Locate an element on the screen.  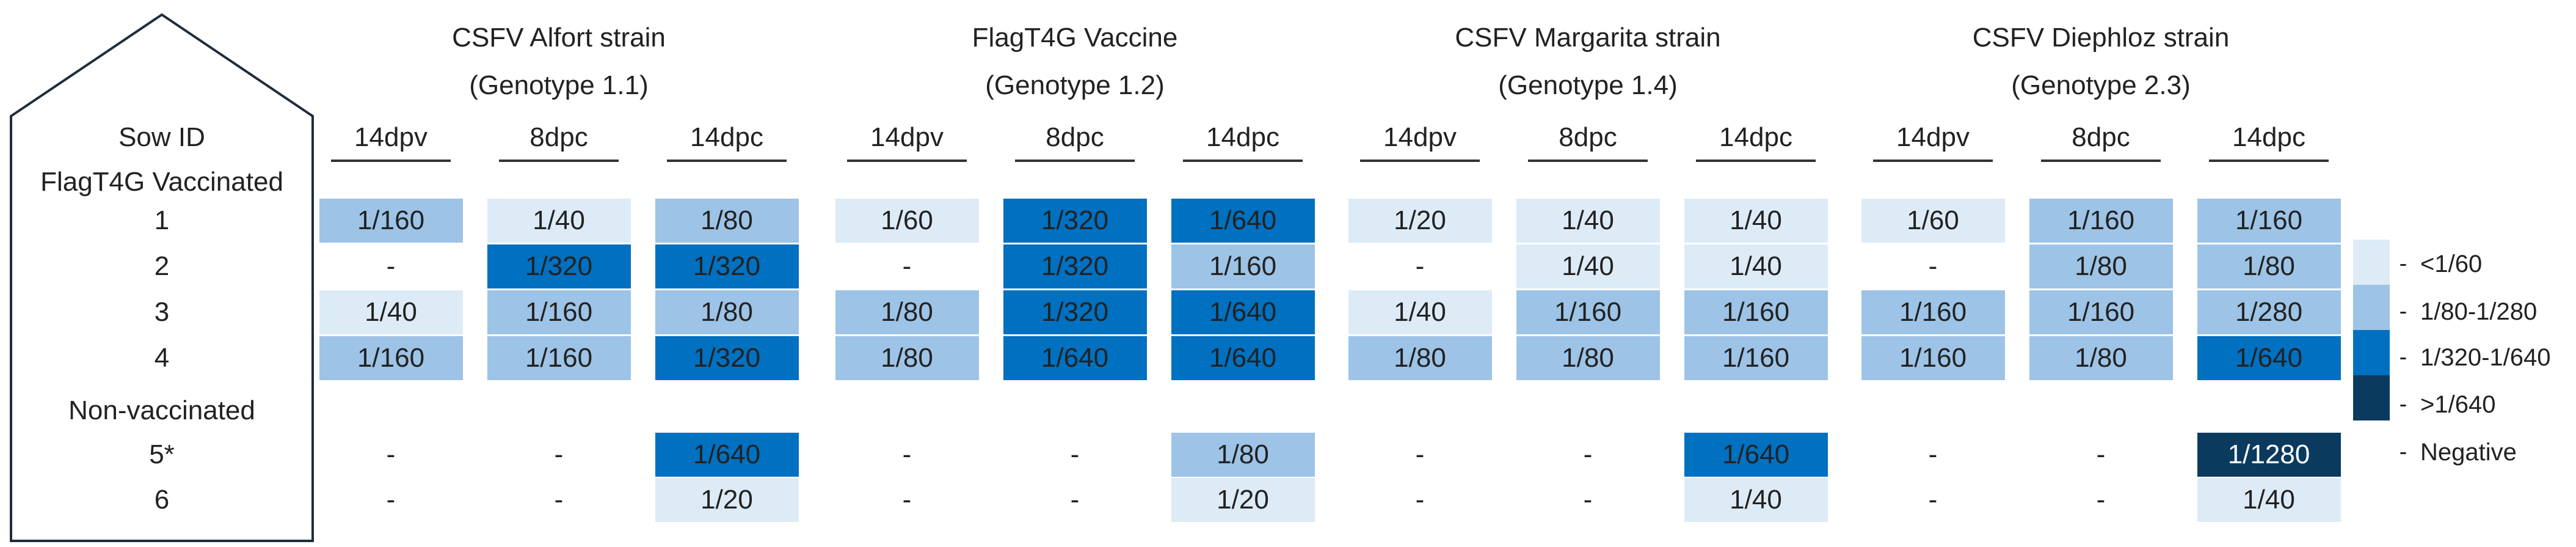
cell-value: 1/280 is located at coordinates (2269, 312).